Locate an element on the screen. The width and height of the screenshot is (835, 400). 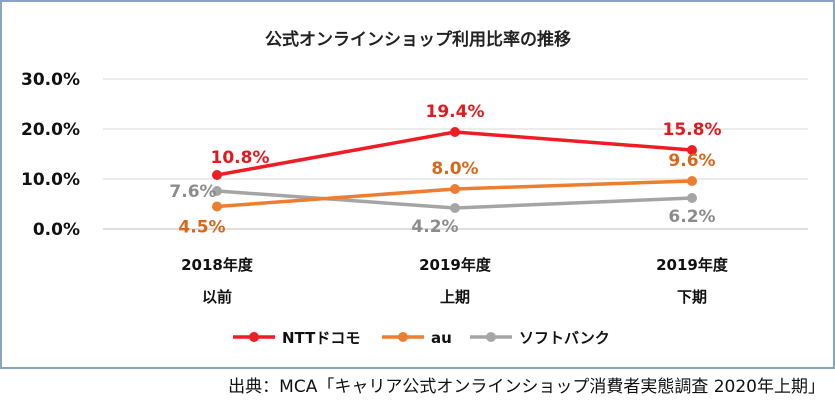
data-label: 4.5% is located at coordinates (201, 228).